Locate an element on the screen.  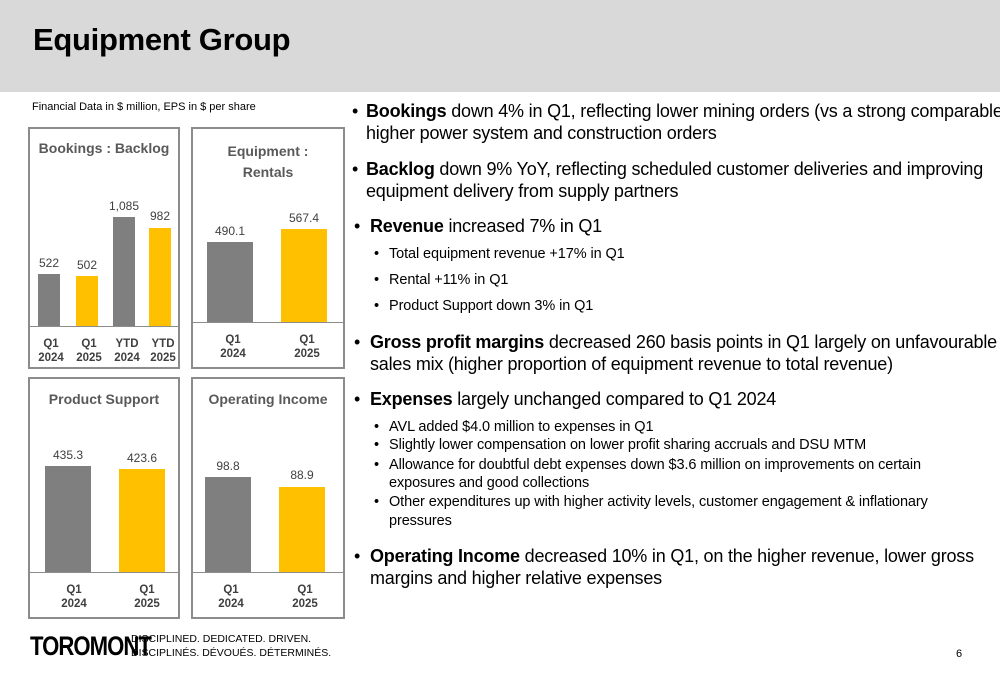
bar-ytd-2025 is located at coordinates (160, 277).